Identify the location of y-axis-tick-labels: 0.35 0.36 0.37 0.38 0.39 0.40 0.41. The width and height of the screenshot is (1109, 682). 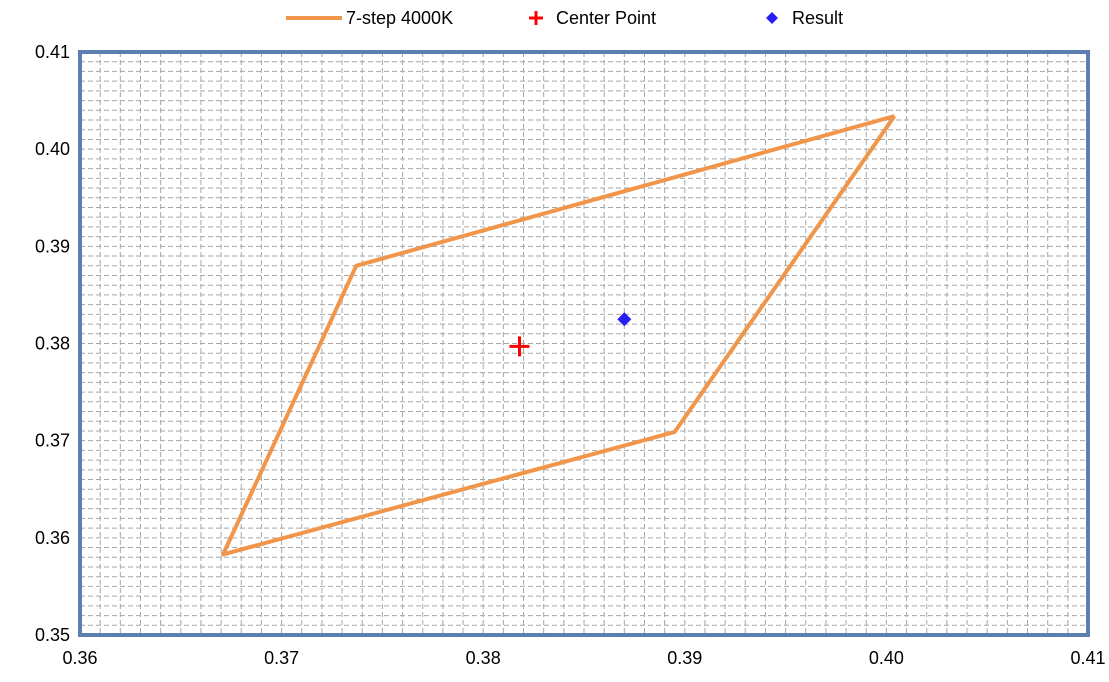
(52, 343).